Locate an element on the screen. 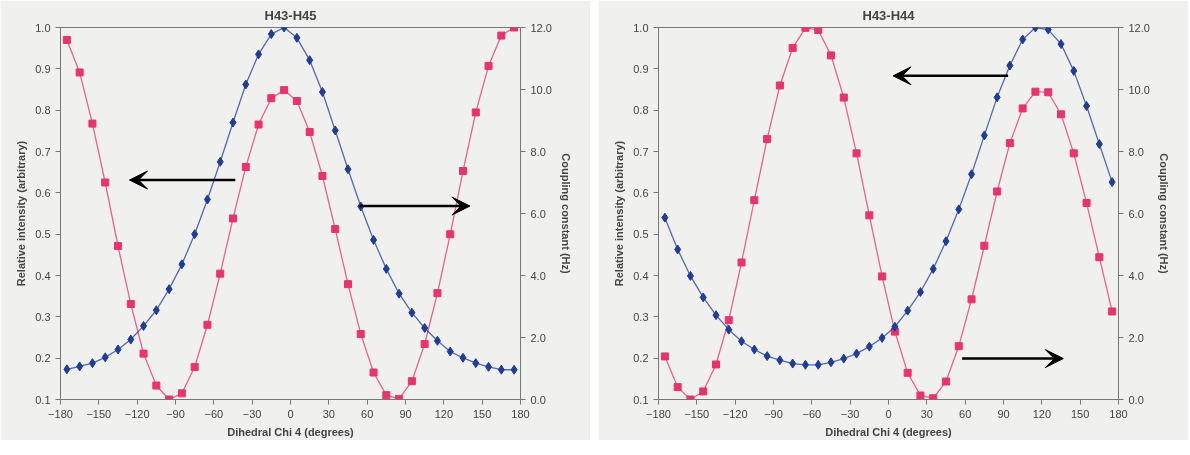 The image size is (1190, 455). chart-title: H43-H45 is located at coordinates (290, 15).